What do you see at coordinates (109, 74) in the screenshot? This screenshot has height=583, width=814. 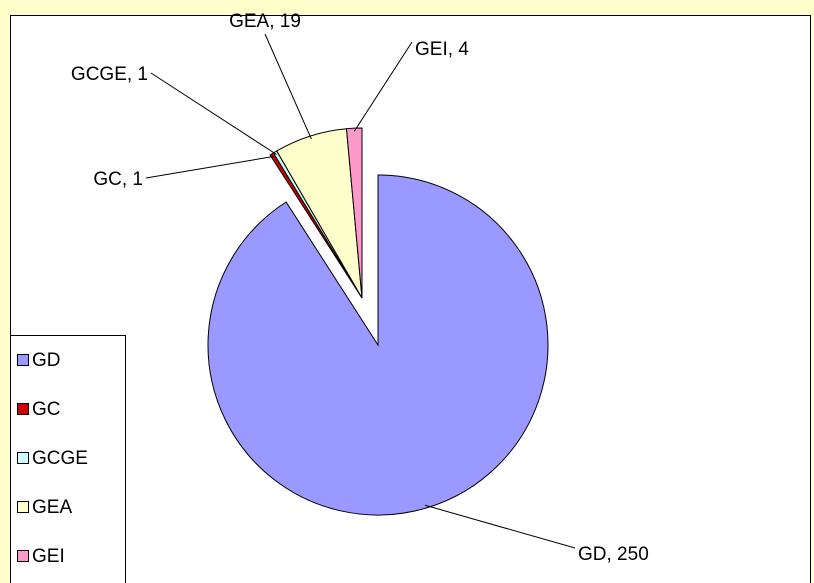 I see `data-label: GCGE, 1` at bounding box center [109, 74].